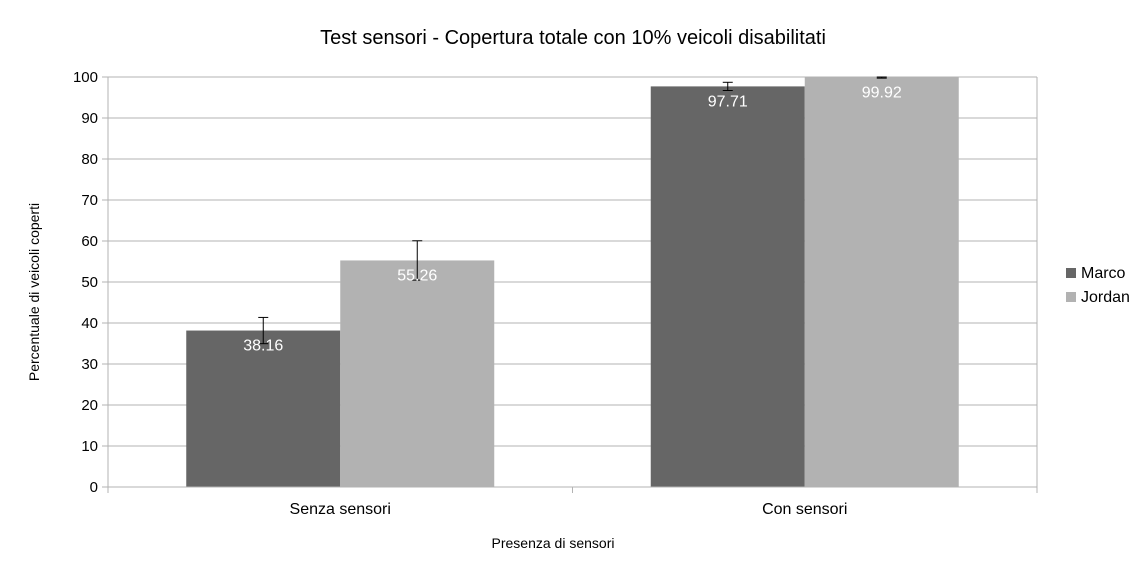  I want to click on y-tick-label: 40, so click(89, 323).